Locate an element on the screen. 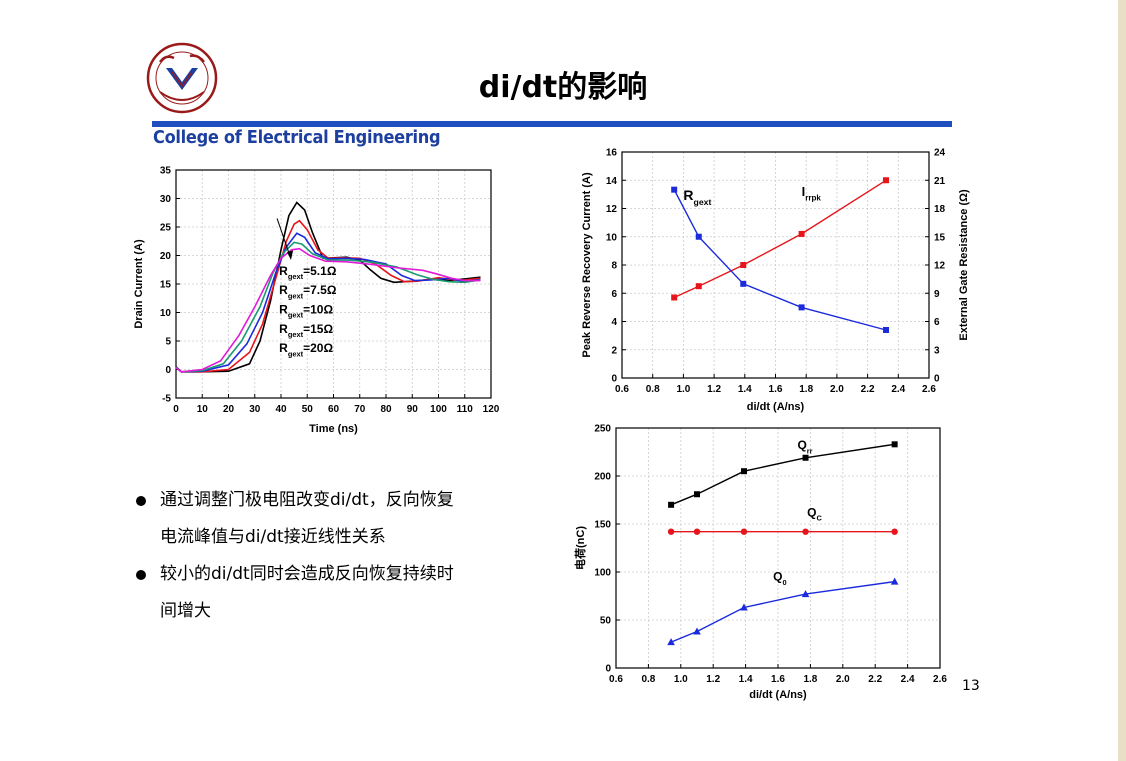  y2-tick-label: 21 is located at coordinates (940, 181).